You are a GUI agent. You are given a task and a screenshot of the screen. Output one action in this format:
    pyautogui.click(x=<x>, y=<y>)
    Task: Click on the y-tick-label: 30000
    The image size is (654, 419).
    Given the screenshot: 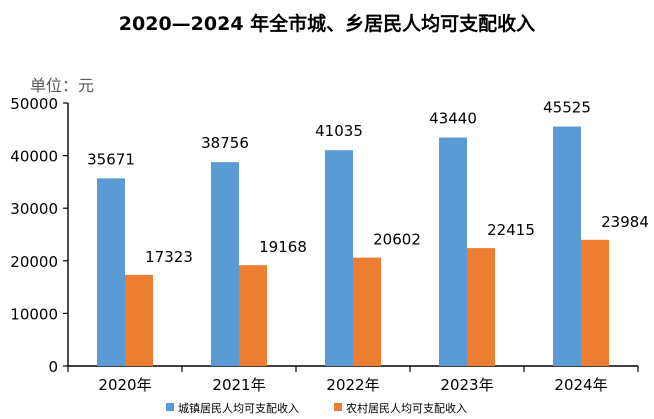 What is the action you would take?
    pyautogui.click(x=34, y=209)
    